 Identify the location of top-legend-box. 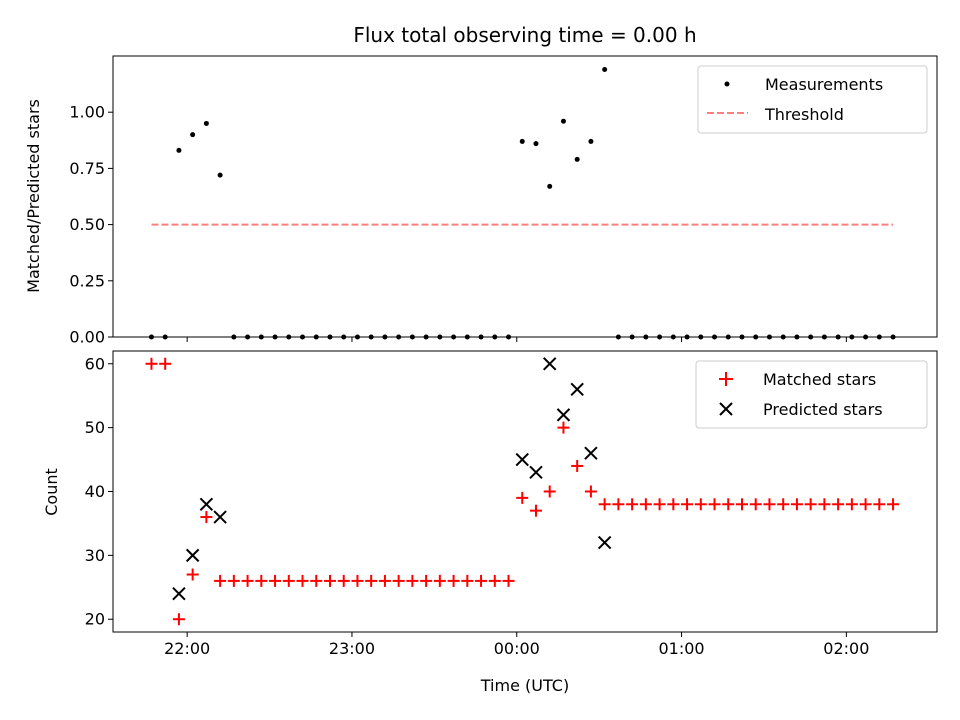
(812, 99).